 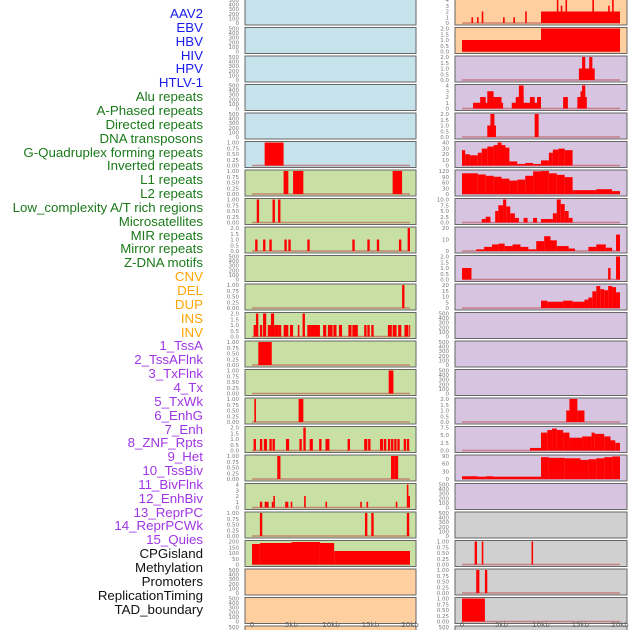 What do you see at coordinates (331, 625) in the screenshot?
I see `x-tick-label: 10kb` at bounding box center [331, 625].